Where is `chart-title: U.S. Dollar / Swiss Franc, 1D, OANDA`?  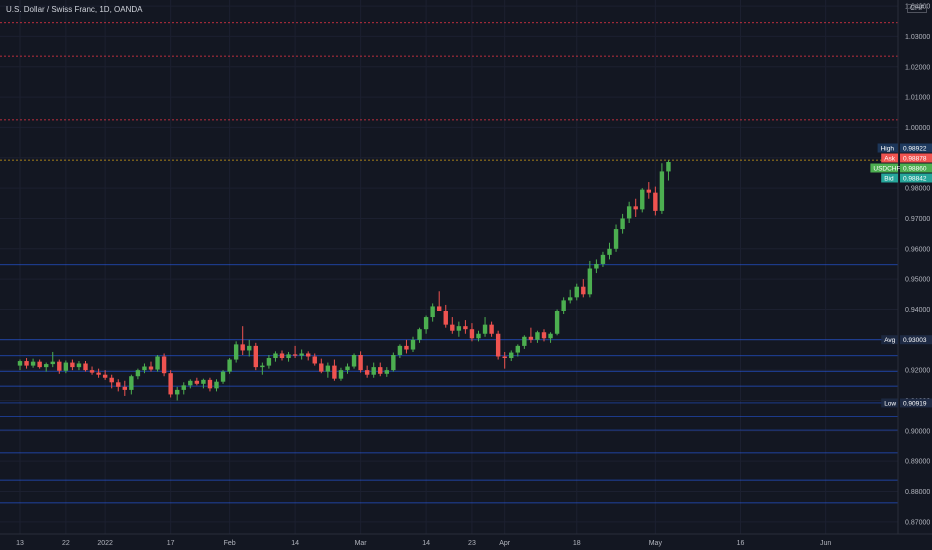
chart-title: U.S. Dollar / Swiss Franc, 1D, OANDA is located at coordinates (74, 9).